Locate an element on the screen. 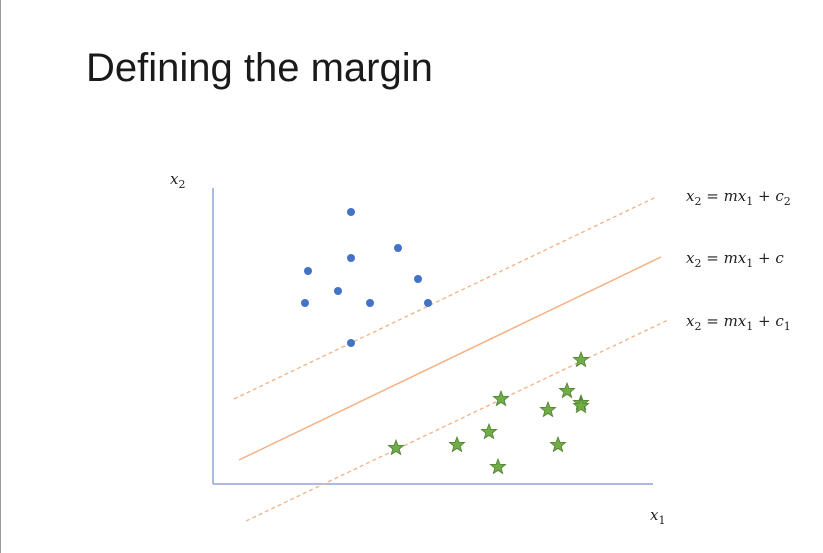 The width and height of the screenshot is (823, 553). lower-margin-equation: x2 = mx1 + c1 is located at coordinates (738, 322).